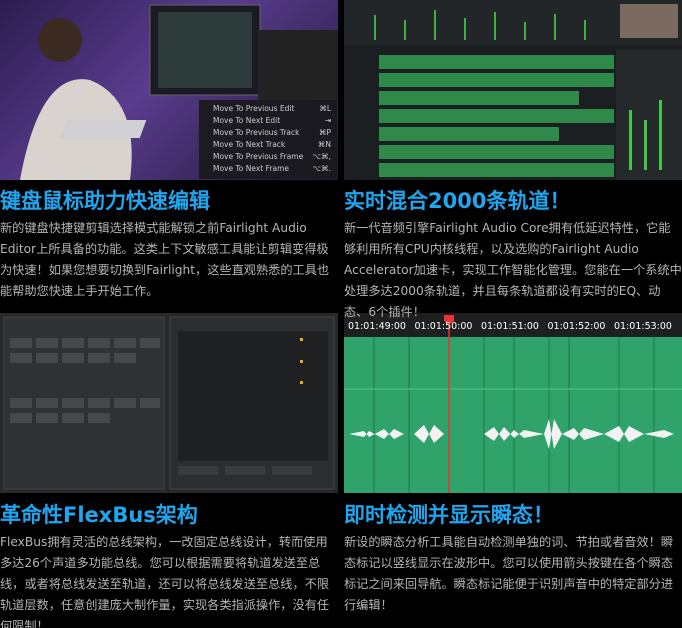 This screenshot has height=628, width=682. What do you see at coordinates (510, 326) in the screenshot?
I see `timecode: 01:01:51:00` at bounding box center [510, 326].